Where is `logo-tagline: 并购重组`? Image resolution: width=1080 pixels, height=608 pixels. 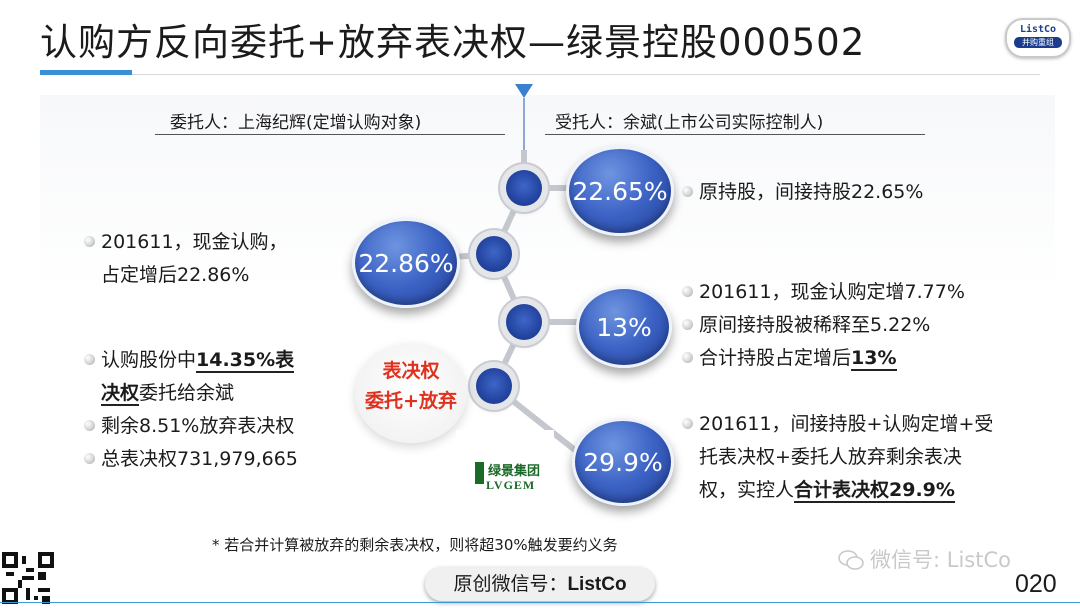
logo-tagline: 并购重组 is located at coordinates (1038, 42).